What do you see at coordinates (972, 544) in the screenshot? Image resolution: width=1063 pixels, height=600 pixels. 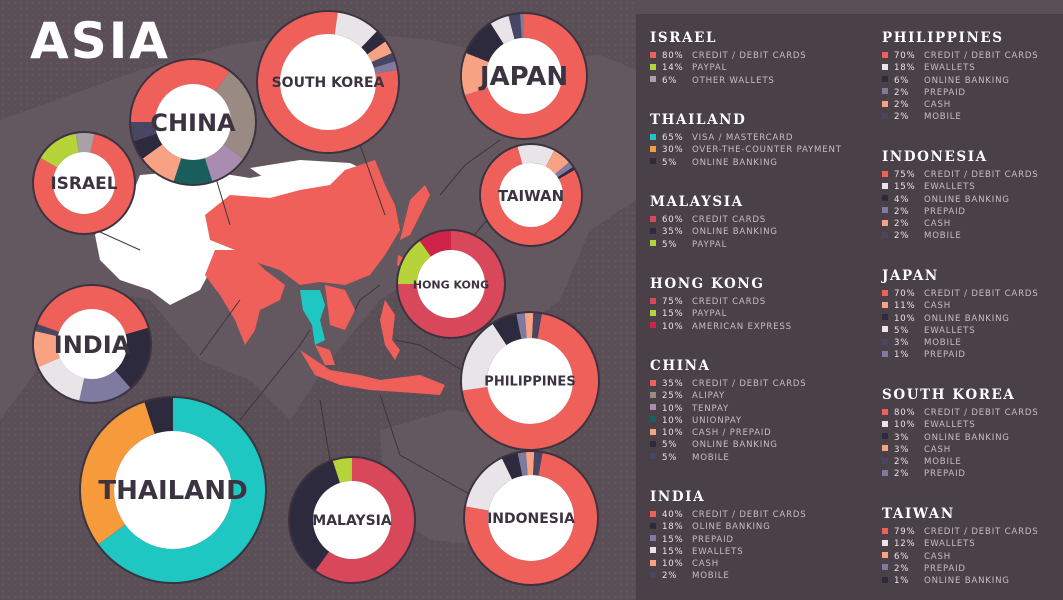 I see `legend-item: 12% EWALLETS` at bounding box center [972, 544].